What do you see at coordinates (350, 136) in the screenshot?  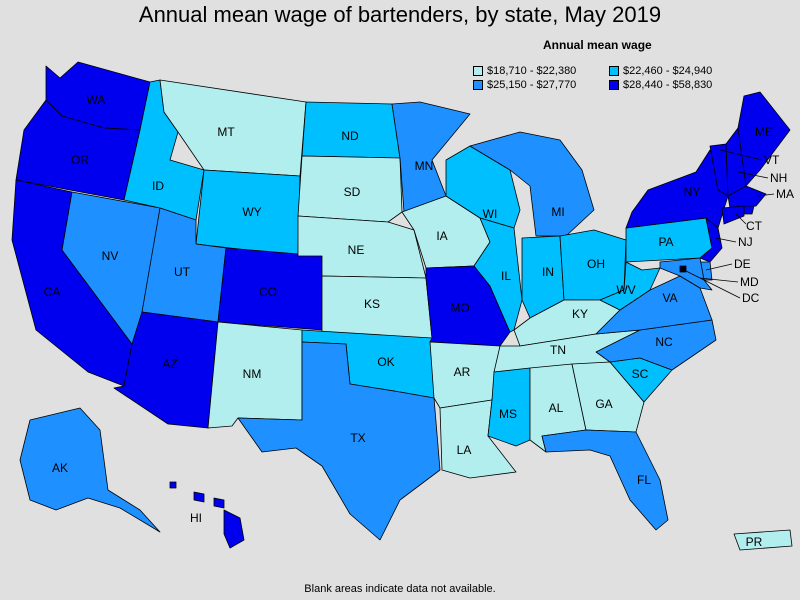 I see `label-nd: ND` at bounding box center [350, 136].